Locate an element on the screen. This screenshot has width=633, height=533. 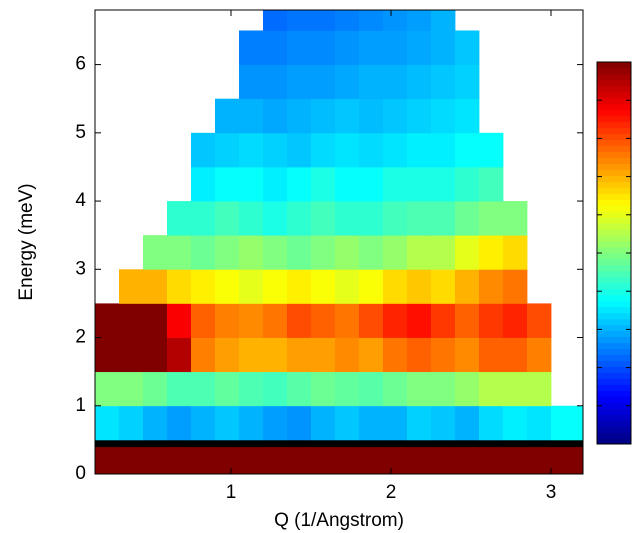
y-axis-label: Energy (meV) is located at coordinates (26, 241).